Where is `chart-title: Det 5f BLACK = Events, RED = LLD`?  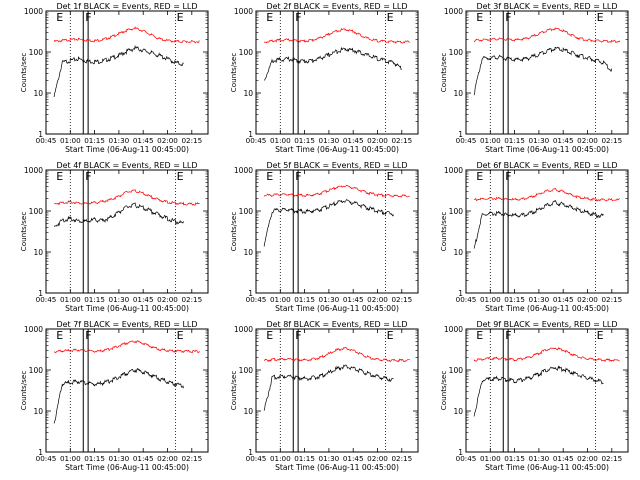 chart-title: Det 5f BLACK = Events, RED = LLD is located at coordinates (336, 165).